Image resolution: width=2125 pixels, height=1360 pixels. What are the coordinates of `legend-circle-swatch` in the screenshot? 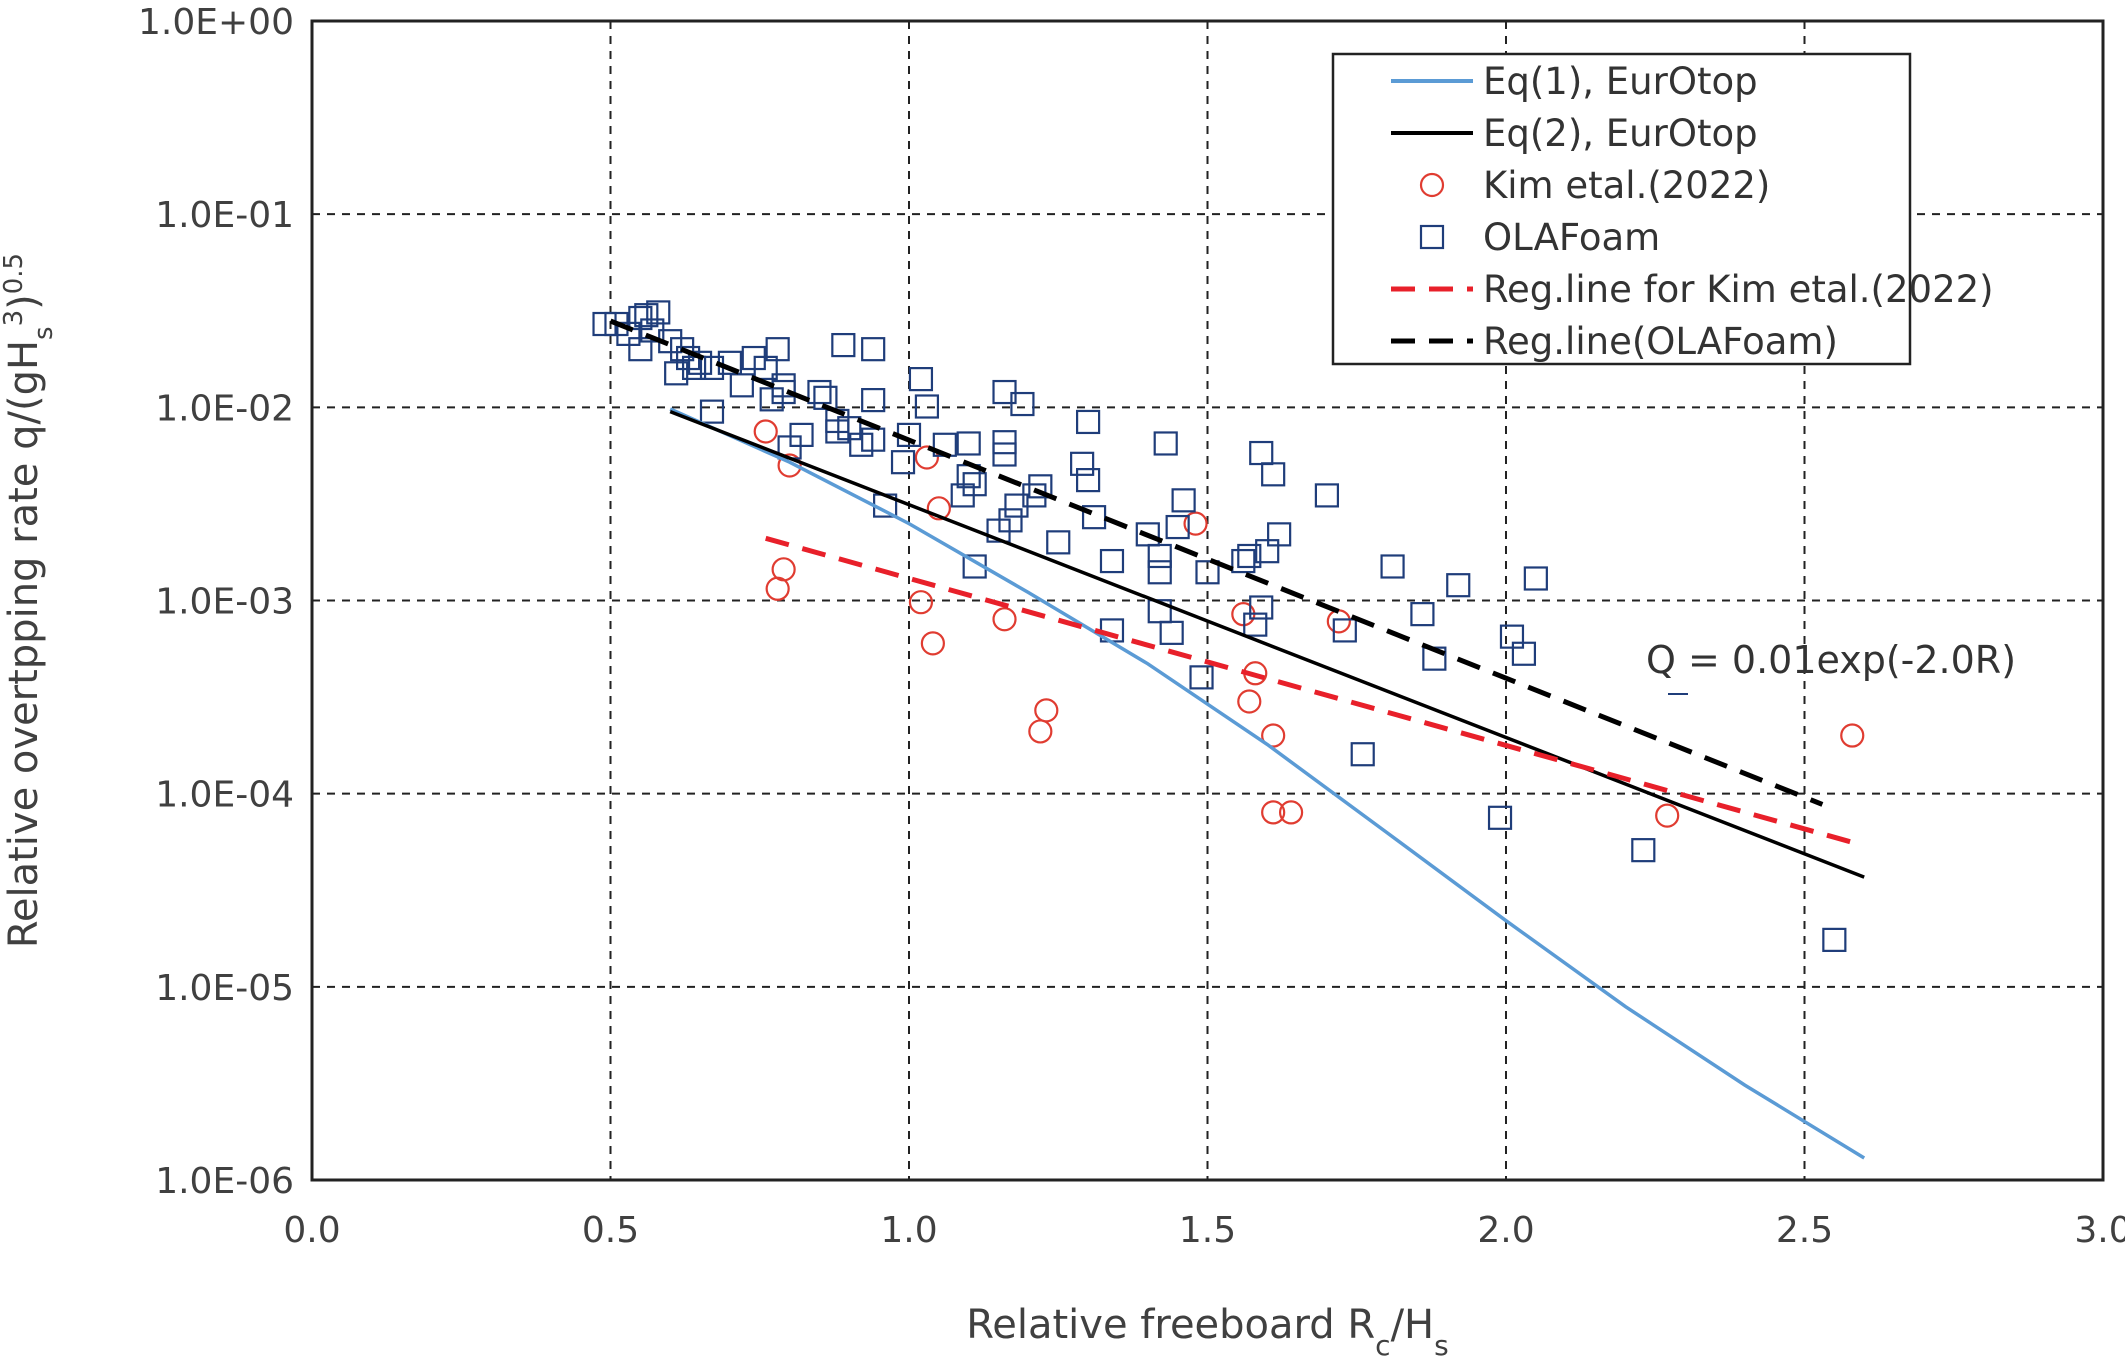 It's located at (1432, 185).